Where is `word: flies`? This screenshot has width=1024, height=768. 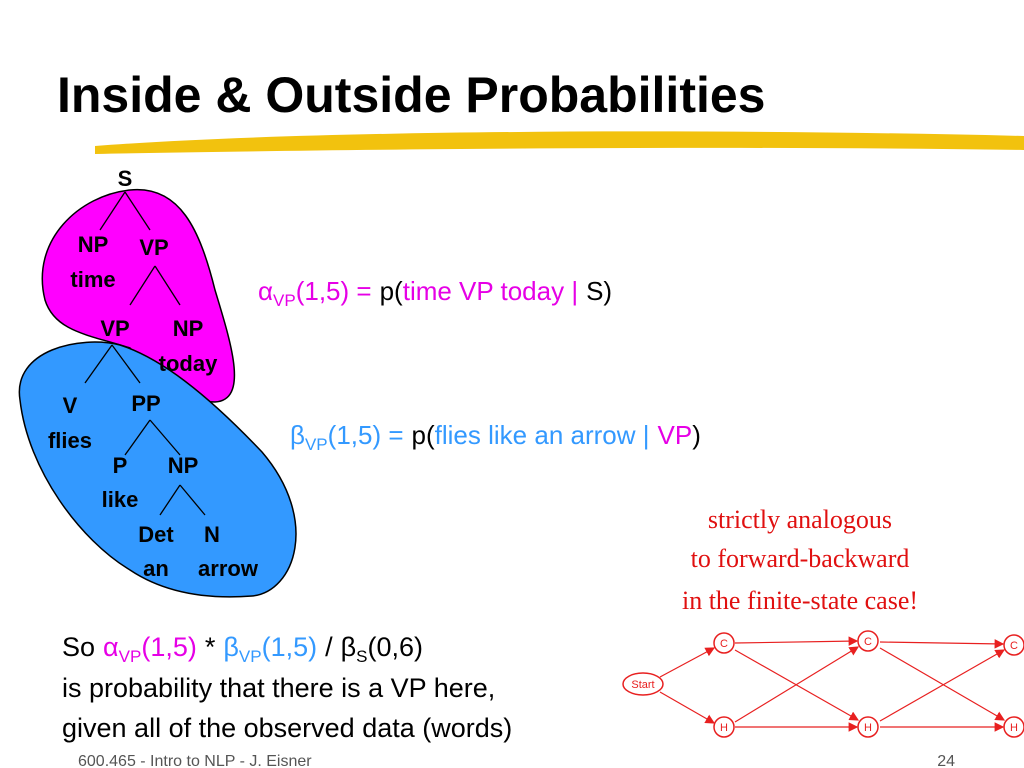 word: flies is located at coordinates (70, 440).